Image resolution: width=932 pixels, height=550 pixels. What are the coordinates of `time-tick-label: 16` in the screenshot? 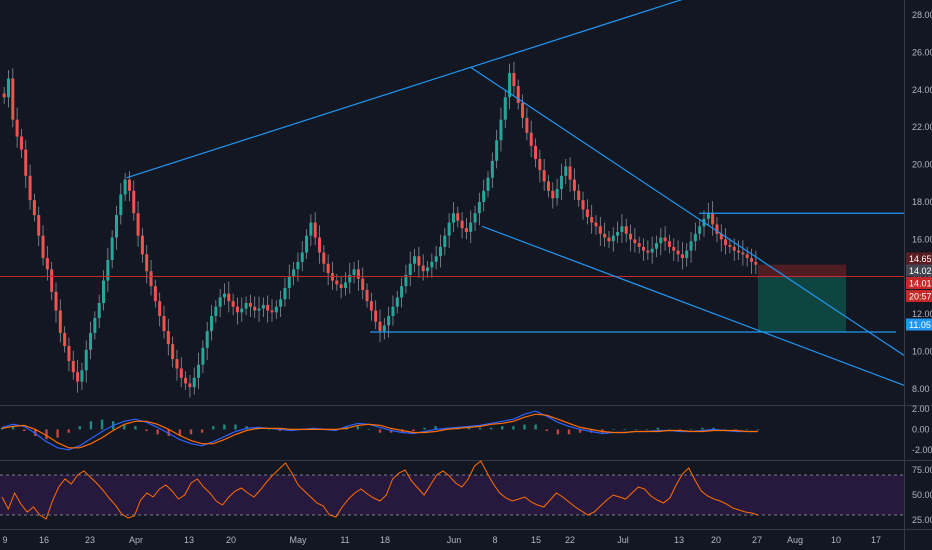 It's located at (44, 540).